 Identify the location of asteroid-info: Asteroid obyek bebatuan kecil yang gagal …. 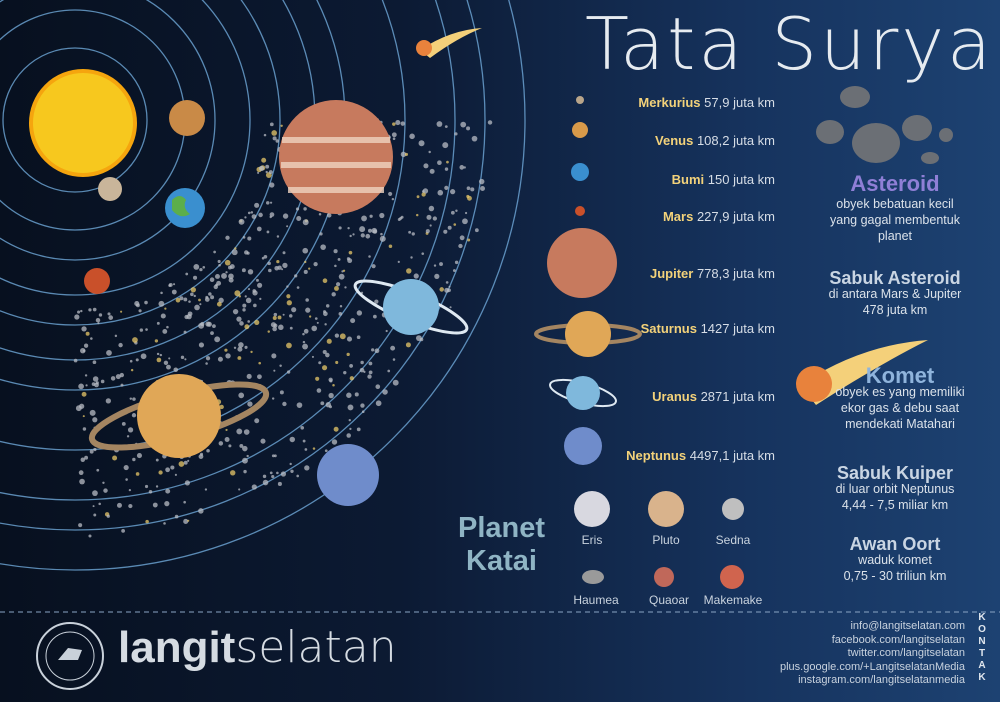
(895, 208).